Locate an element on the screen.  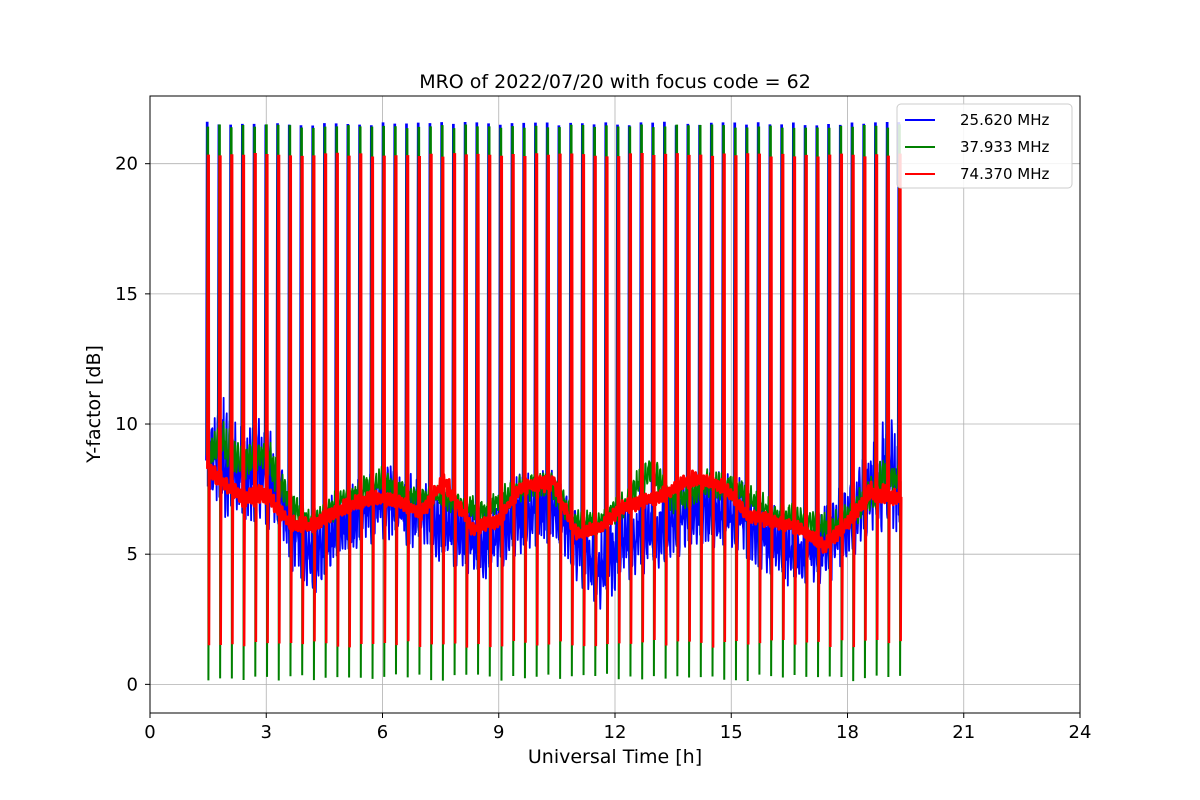
legend-box is located at coordinates (984, 146).